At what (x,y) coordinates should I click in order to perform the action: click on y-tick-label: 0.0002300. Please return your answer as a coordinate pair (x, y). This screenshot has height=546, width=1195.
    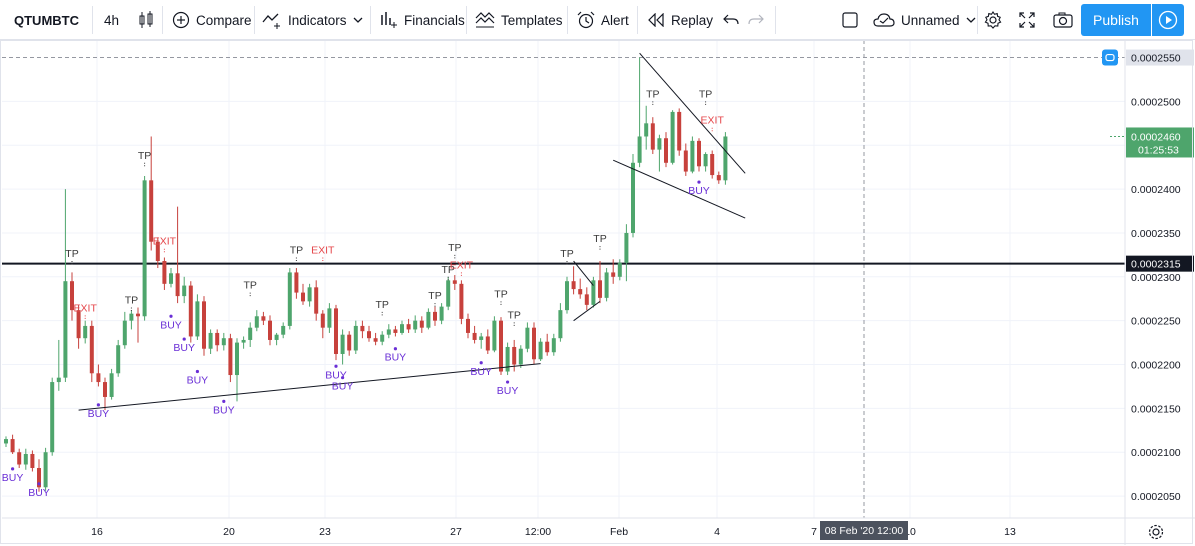
    Looking at the image, I should click on (1156, 278).